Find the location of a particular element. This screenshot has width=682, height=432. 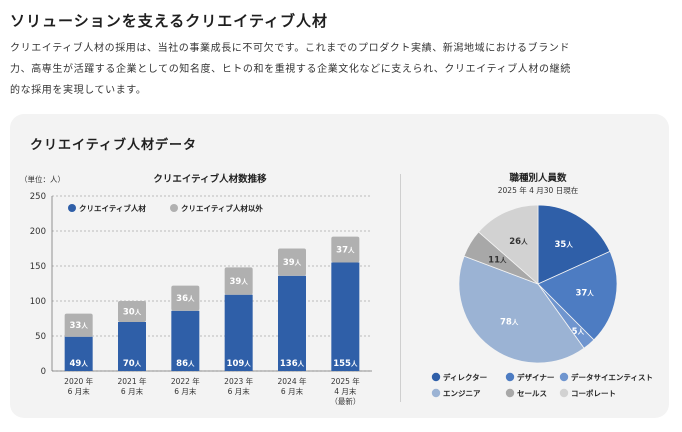

pie-data-label: 35人 is located at coordinates (564, 245).